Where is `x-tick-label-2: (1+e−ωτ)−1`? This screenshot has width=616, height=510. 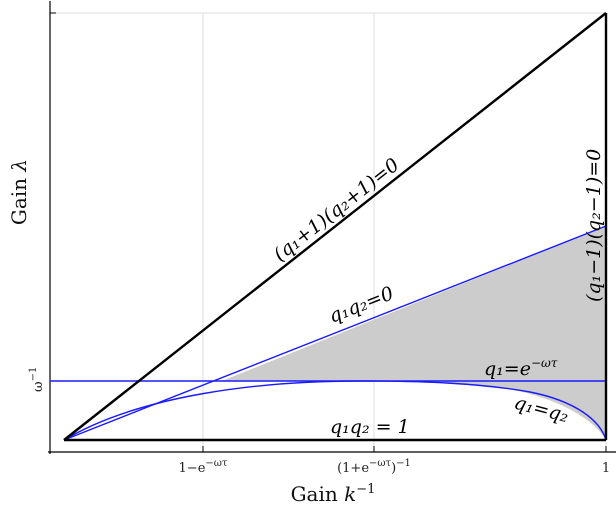
x-tick-label-2: (1+e−ωτ)−1 is located at coordinates (374, 467).